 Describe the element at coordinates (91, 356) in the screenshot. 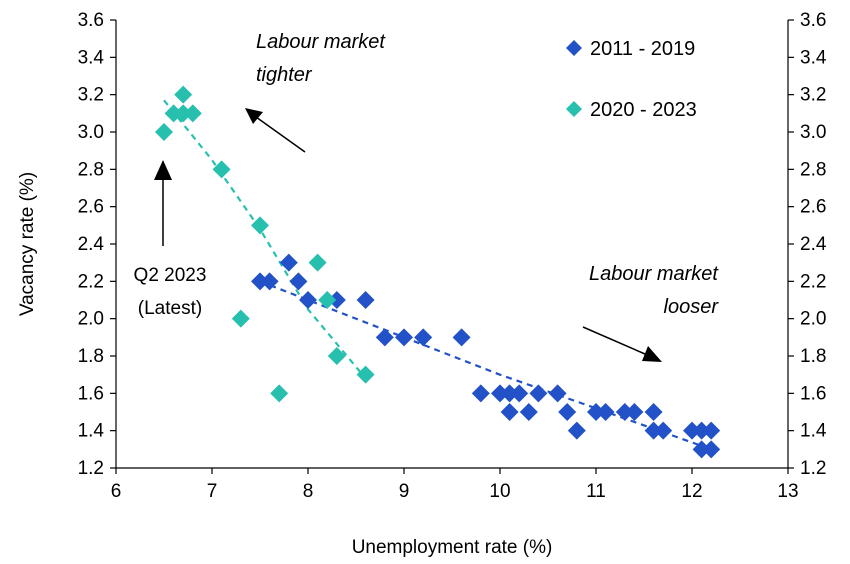

I see `left-y-tick-label: 1.8` at that location.